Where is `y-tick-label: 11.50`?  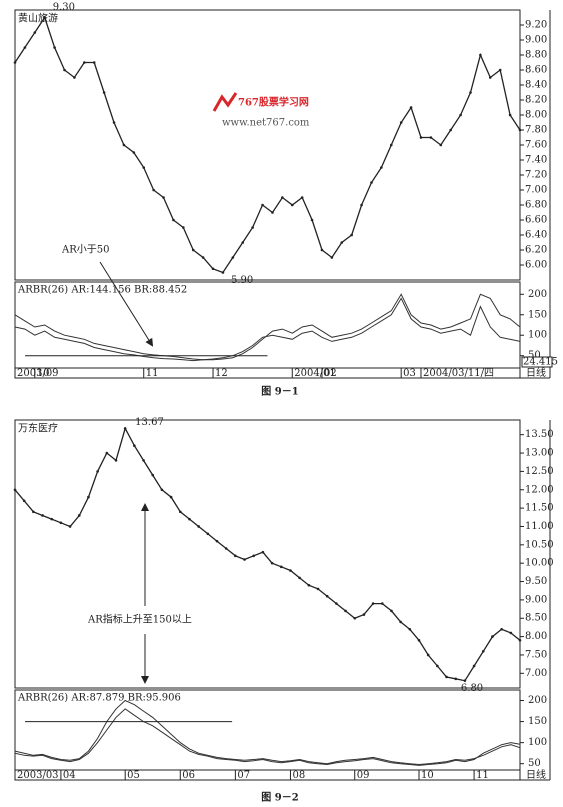
y-tick-label: 11.50 is located at coordinates (539, 508).